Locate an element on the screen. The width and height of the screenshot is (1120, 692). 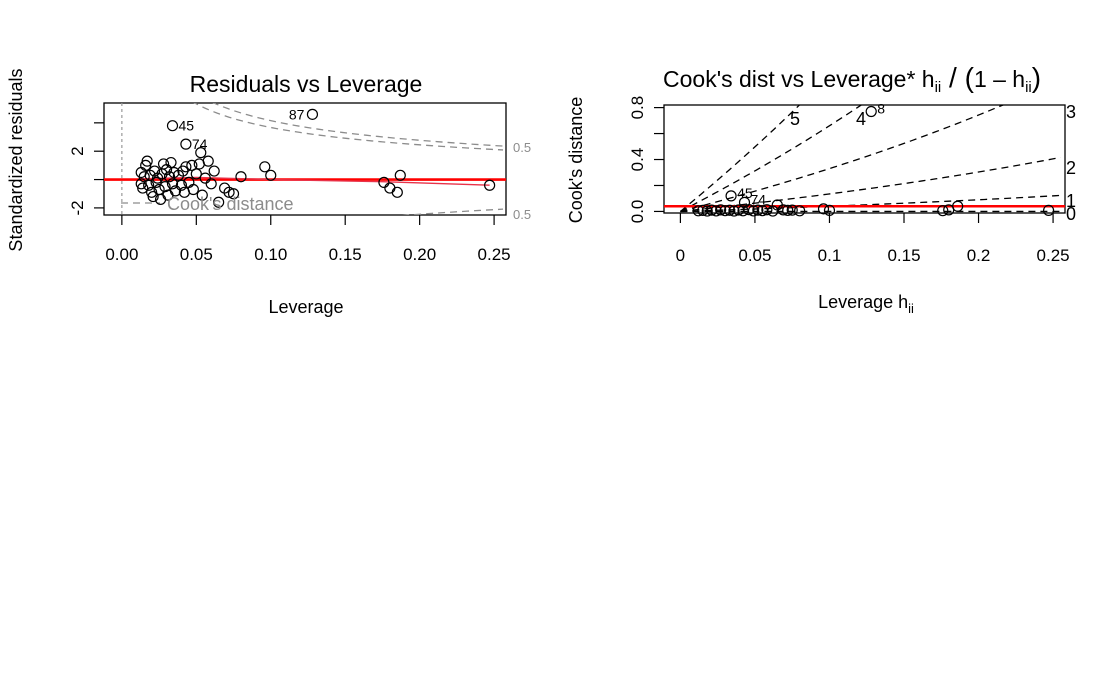
right-y-tick-label: 0.0 is located at coordinates (637, 212).